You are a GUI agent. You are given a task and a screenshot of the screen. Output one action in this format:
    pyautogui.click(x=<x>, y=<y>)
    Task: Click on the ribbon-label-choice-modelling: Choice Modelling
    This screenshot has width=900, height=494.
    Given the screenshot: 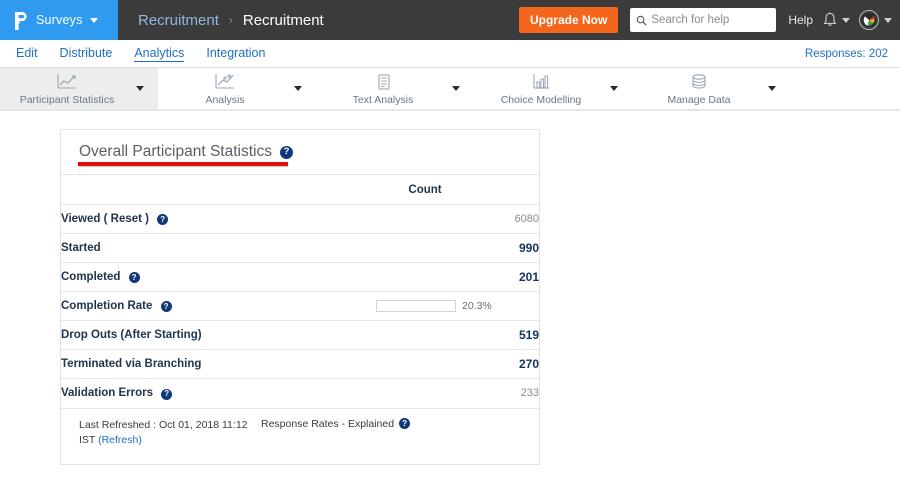 What is the action you would take?
    pyautogui.click(x=541, y=99)
    